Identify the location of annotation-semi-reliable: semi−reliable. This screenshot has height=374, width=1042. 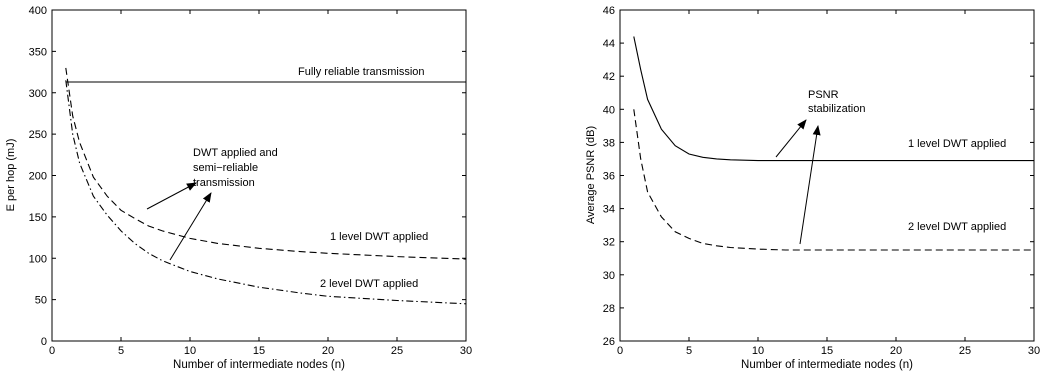
(225, 168).